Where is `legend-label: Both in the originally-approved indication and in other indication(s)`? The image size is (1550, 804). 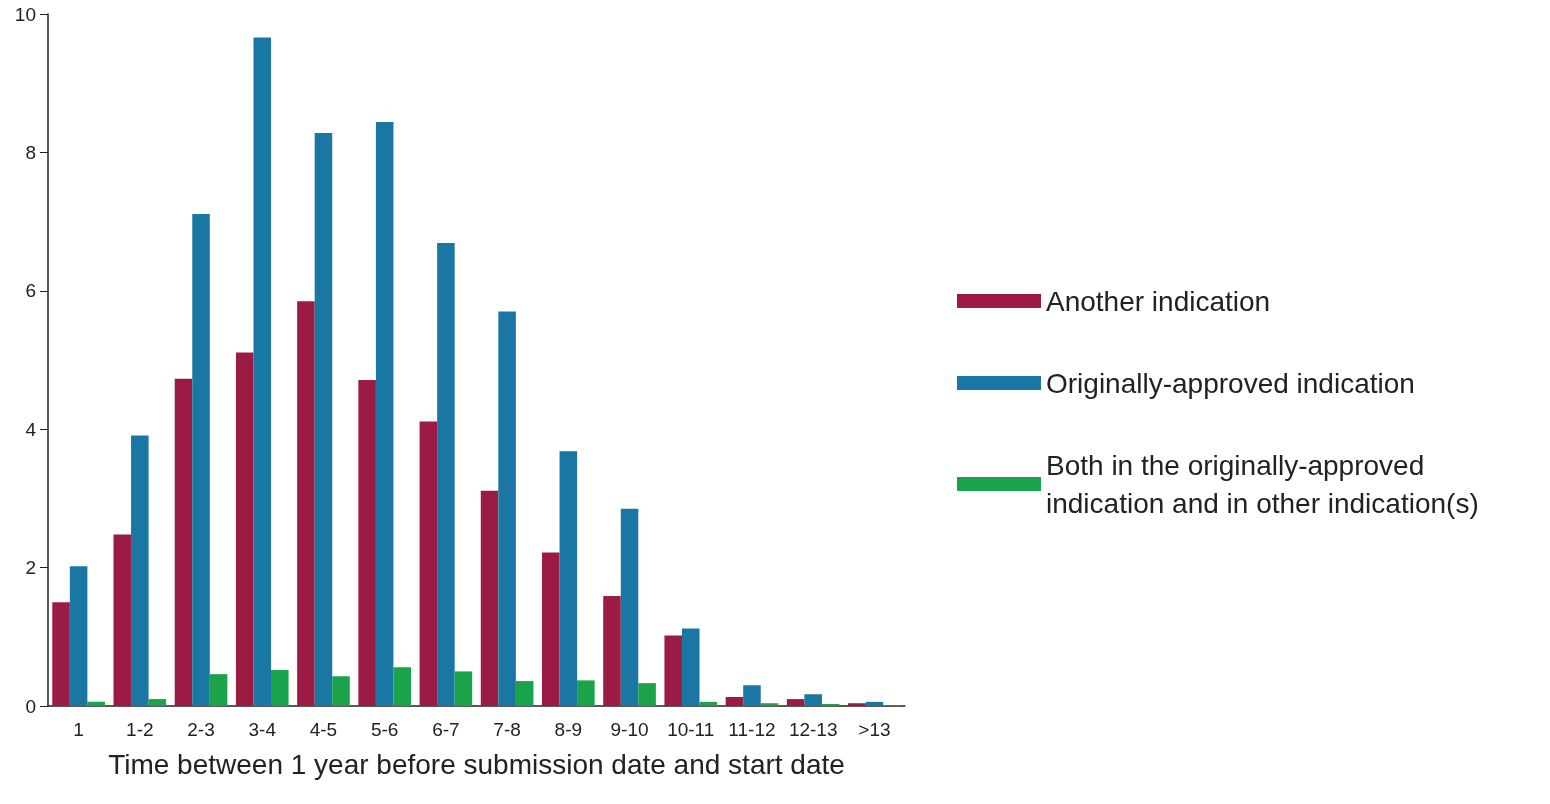
legend-label: Both in the originally-approved indication and in other indication(s) is located at coordinates (1262, 484).